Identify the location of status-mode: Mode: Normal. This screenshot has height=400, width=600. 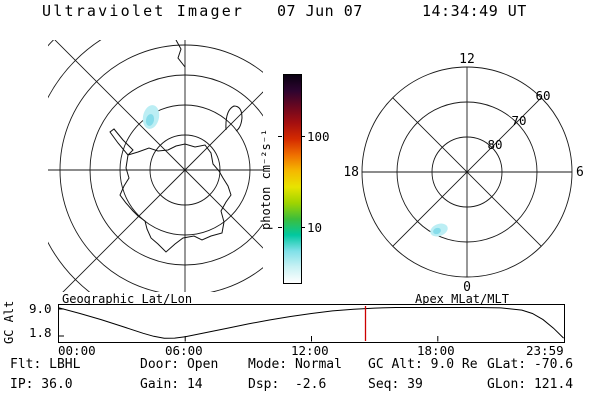
(295, 364).